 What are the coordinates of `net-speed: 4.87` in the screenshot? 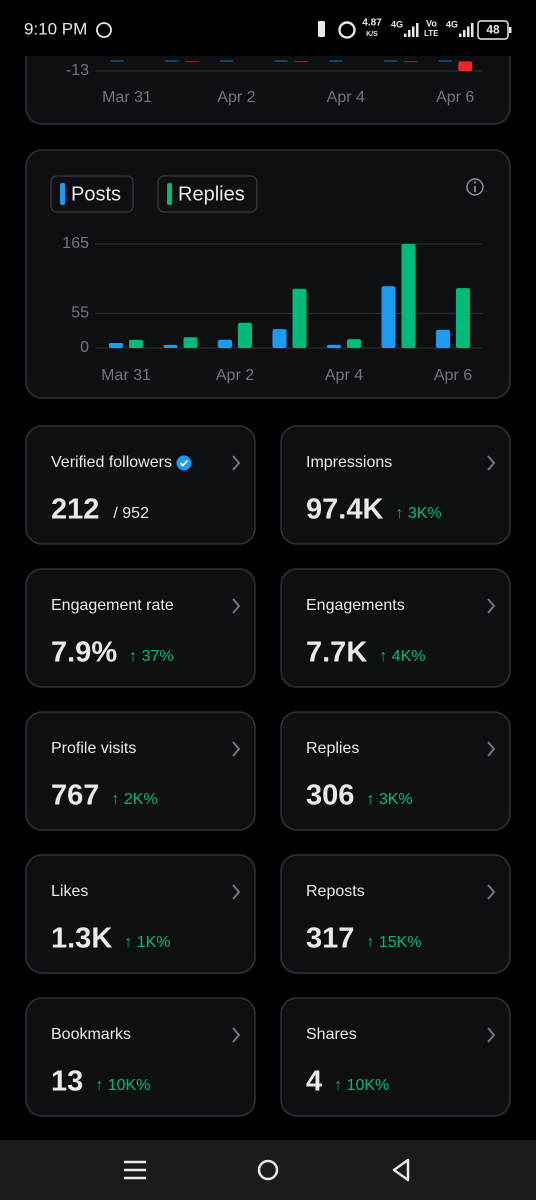 It's located at (372, 23).